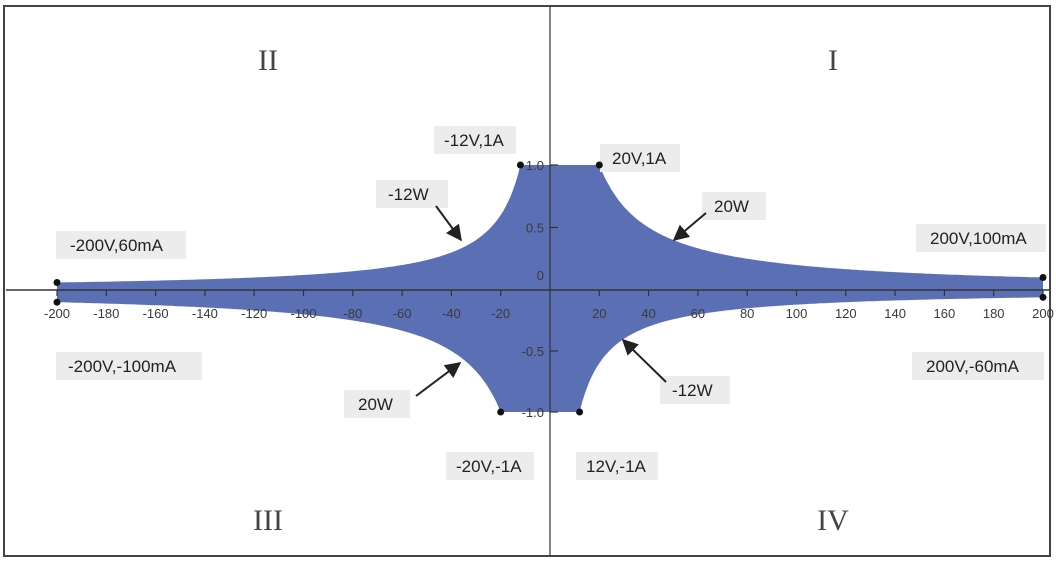  I want to click on label-neg200v-60ma: -200V,60mA, so click(121, 245).